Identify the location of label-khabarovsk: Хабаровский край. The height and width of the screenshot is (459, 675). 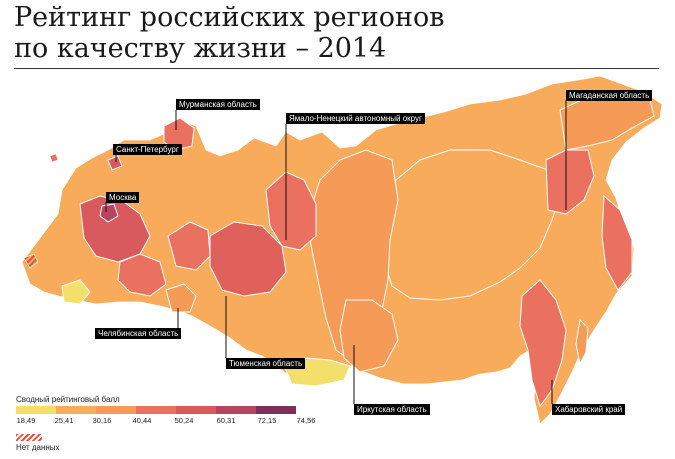
(589, 409).